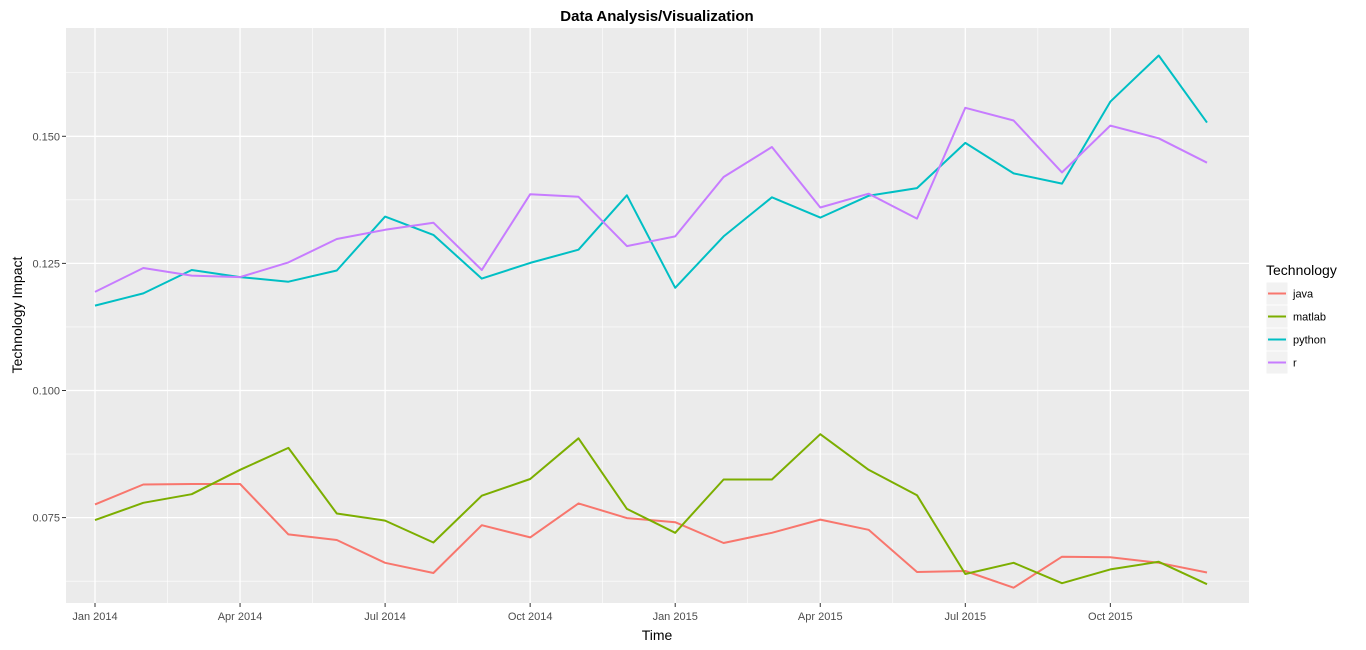  What do you see at coordinates (46, 391) in the screenshot?
I see `y-tick-label: 0.100` at bounding box center [46, 391].